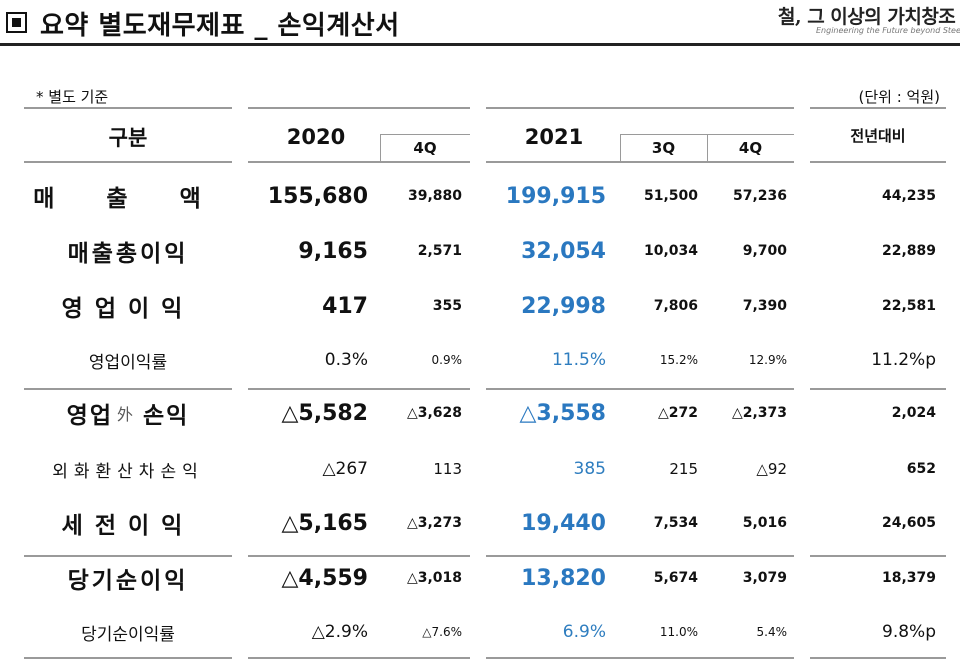 This screenshot has height=667, width=960. What do you see at coordinates (678, 360) in the screenshot?
I see `cell-2021-q3: 15.2%` at bounding box center [678, 360].